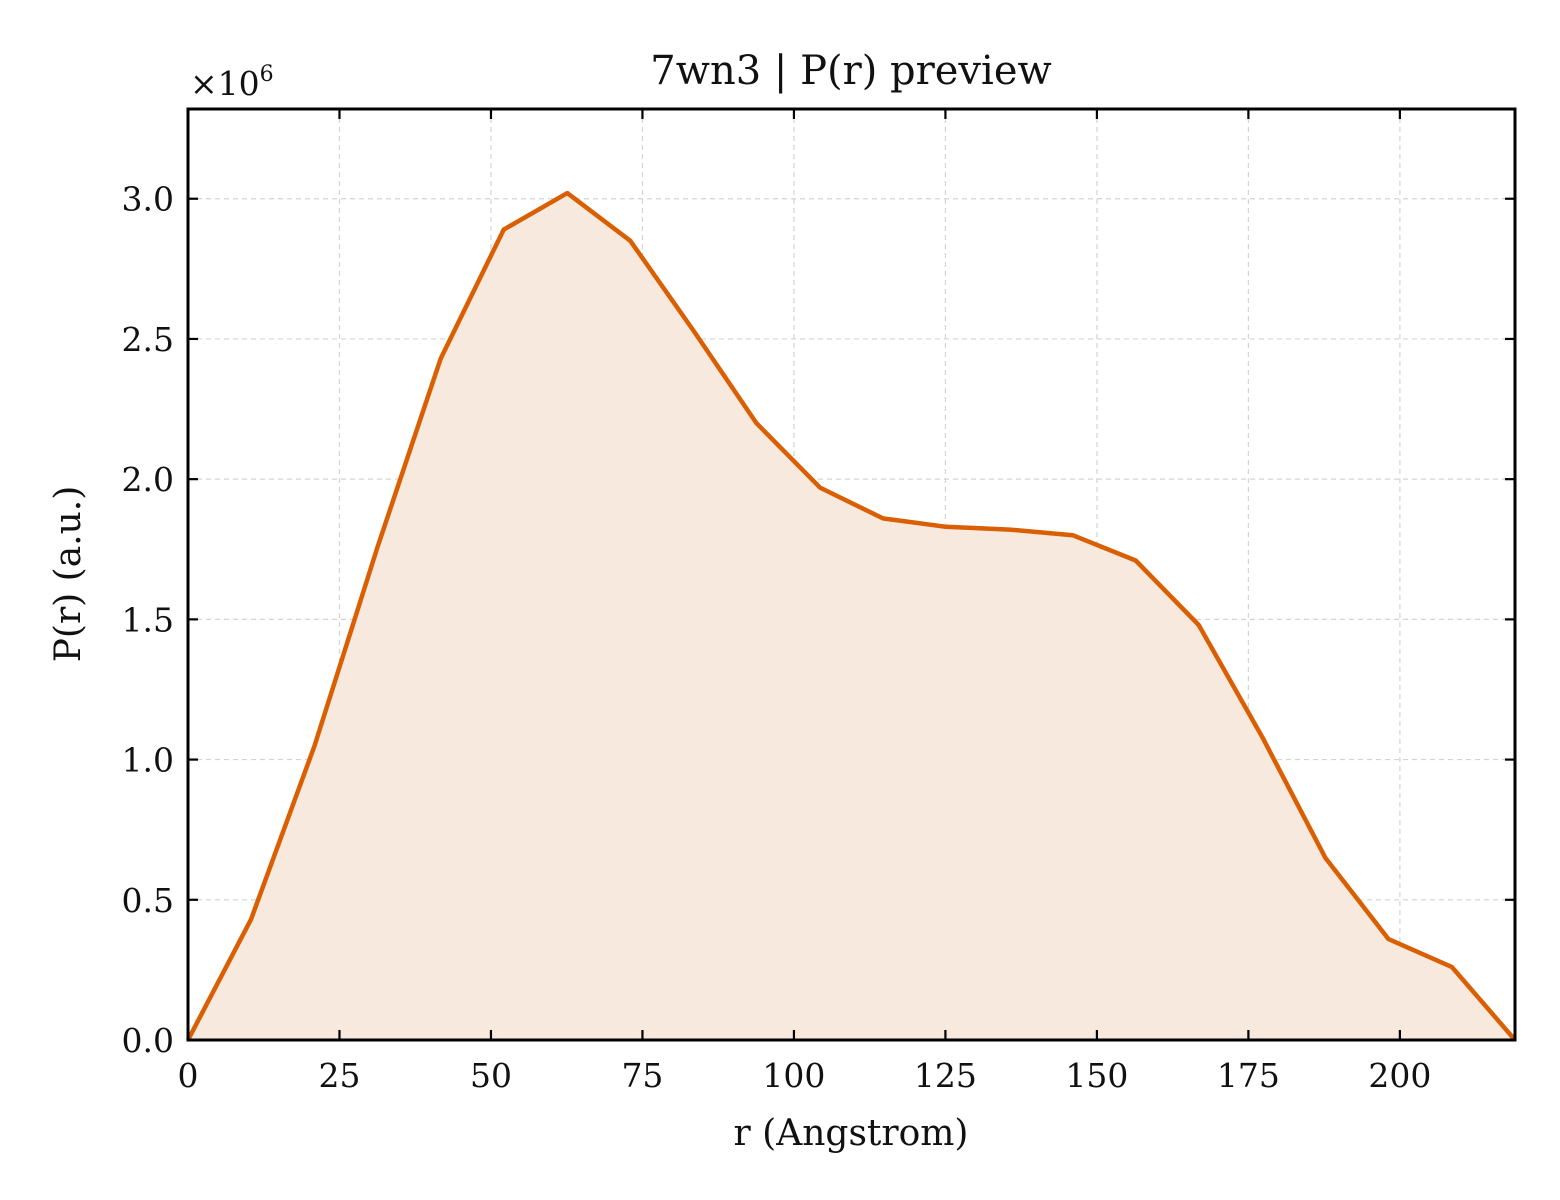 The width and height of the screenshot is (1560, 1200). Describe the element at coordinates (945, 1075) in the screenshot. I see `x-tick-label: 125` at that location.